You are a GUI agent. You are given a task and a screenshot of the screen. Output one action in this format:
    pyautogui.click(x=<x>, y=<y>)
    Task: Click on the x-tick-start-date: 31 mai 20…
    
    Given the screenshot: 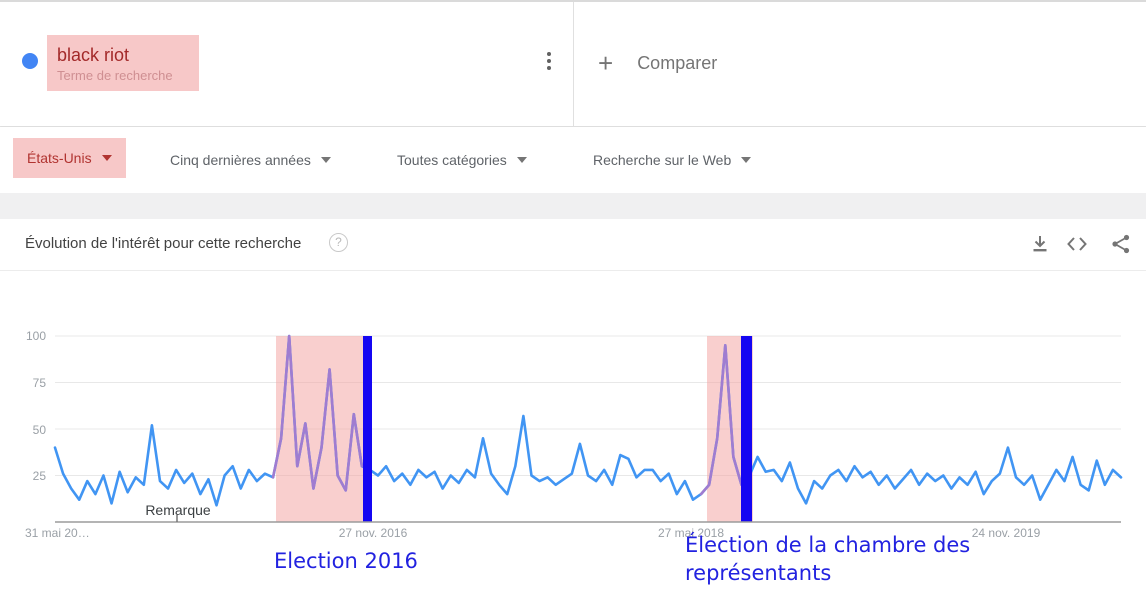 What is the action you would take?
    pyautogui.click(x=57, y=533)
    